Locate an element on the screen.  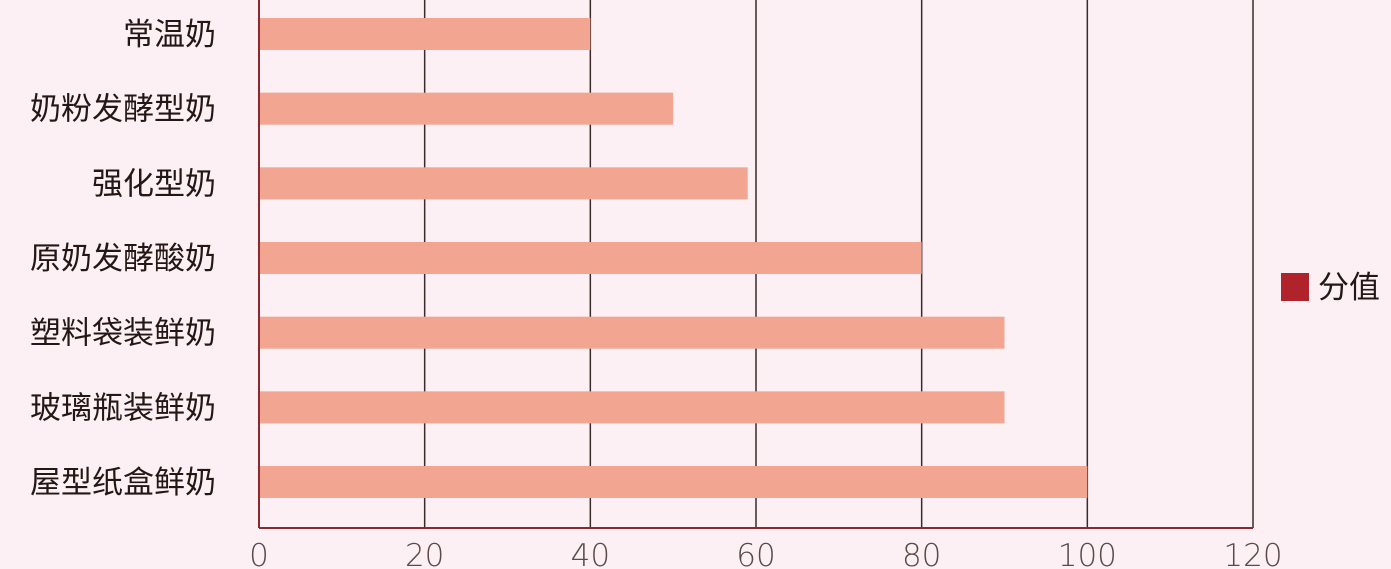
category-label: 常温奶 is located at coordinates (169, 35).